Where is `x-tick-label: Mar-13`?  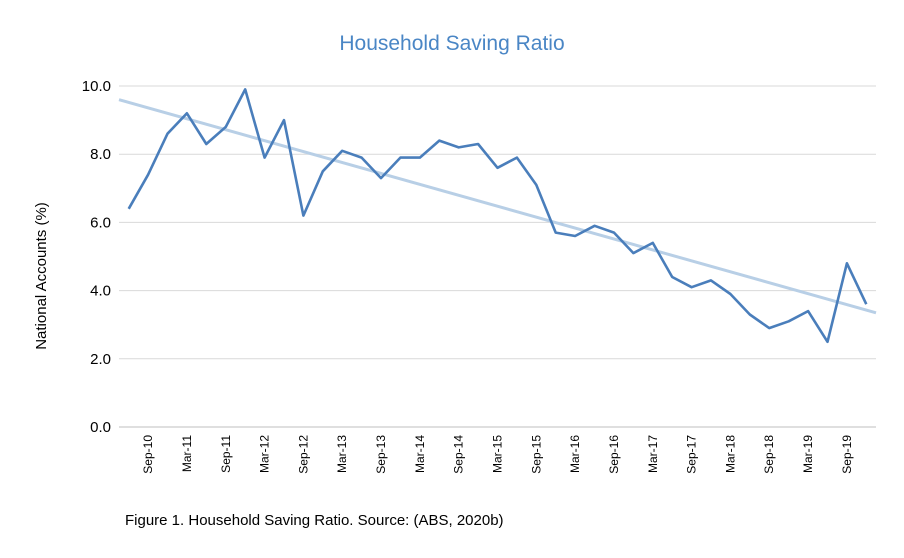 x-tick-label: Mar-13 is located at coordinates (342, 454).